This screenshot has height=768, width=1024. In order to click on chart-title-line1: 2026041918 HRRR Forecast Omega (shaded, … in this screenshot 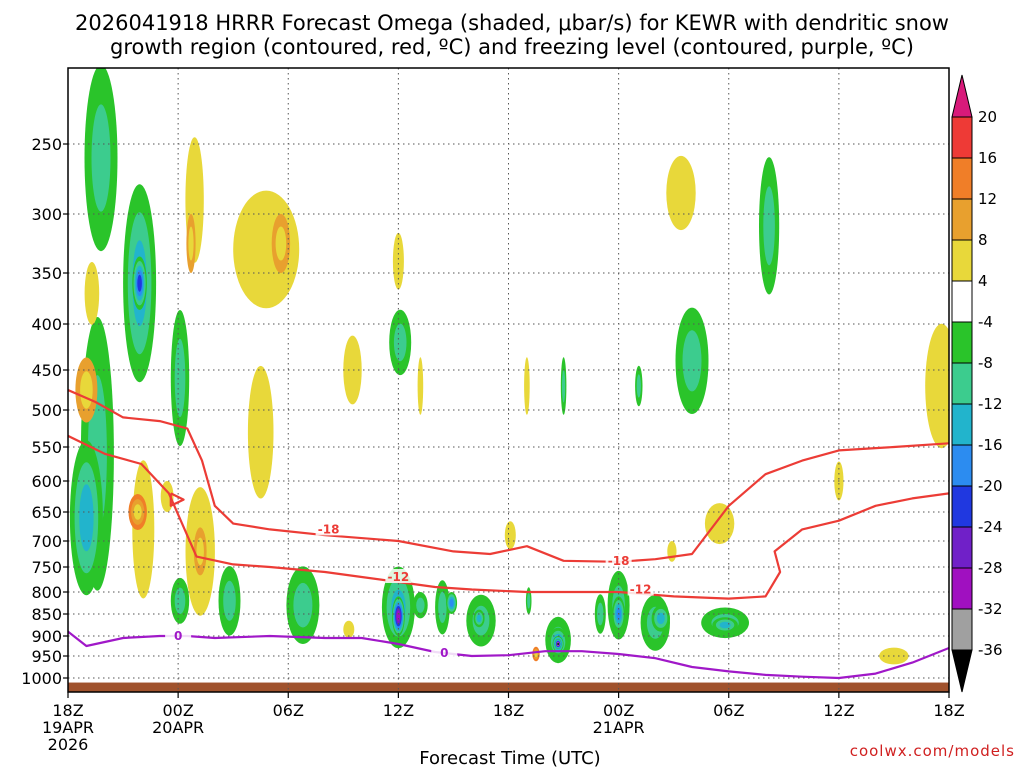, I will do `click(512, 23)`.